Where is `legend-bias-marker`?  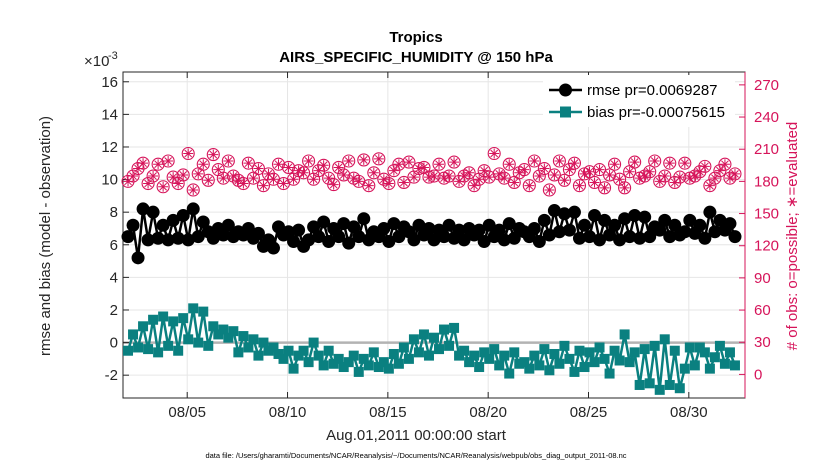
legend-bias-marker is located at coordinates (565, 112).